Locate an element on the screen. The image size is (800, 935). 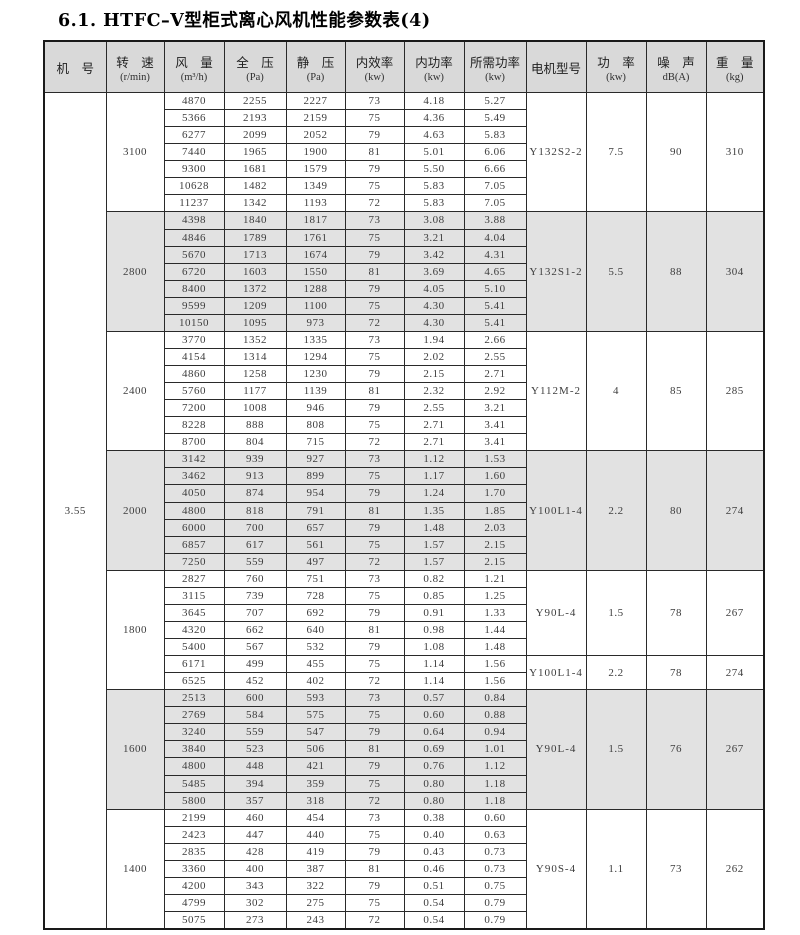
column-label: 转 速 is located at coordinates (135, 62).